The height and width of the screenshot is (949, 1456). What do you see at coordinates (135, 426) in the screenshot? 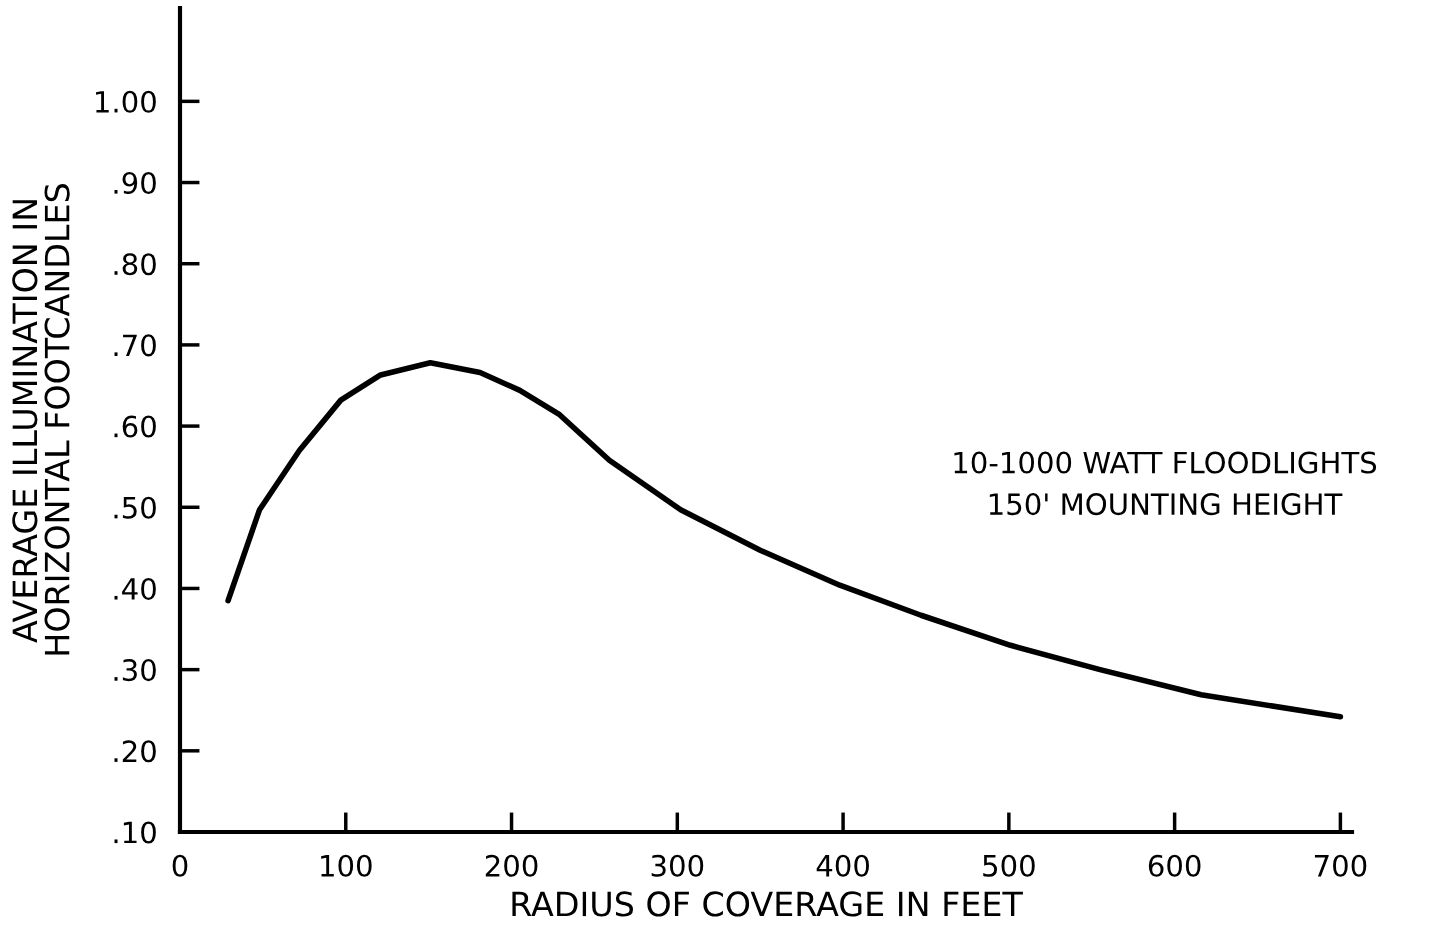
I see `y-tick-label: .60` at bounding box center [135, 426].